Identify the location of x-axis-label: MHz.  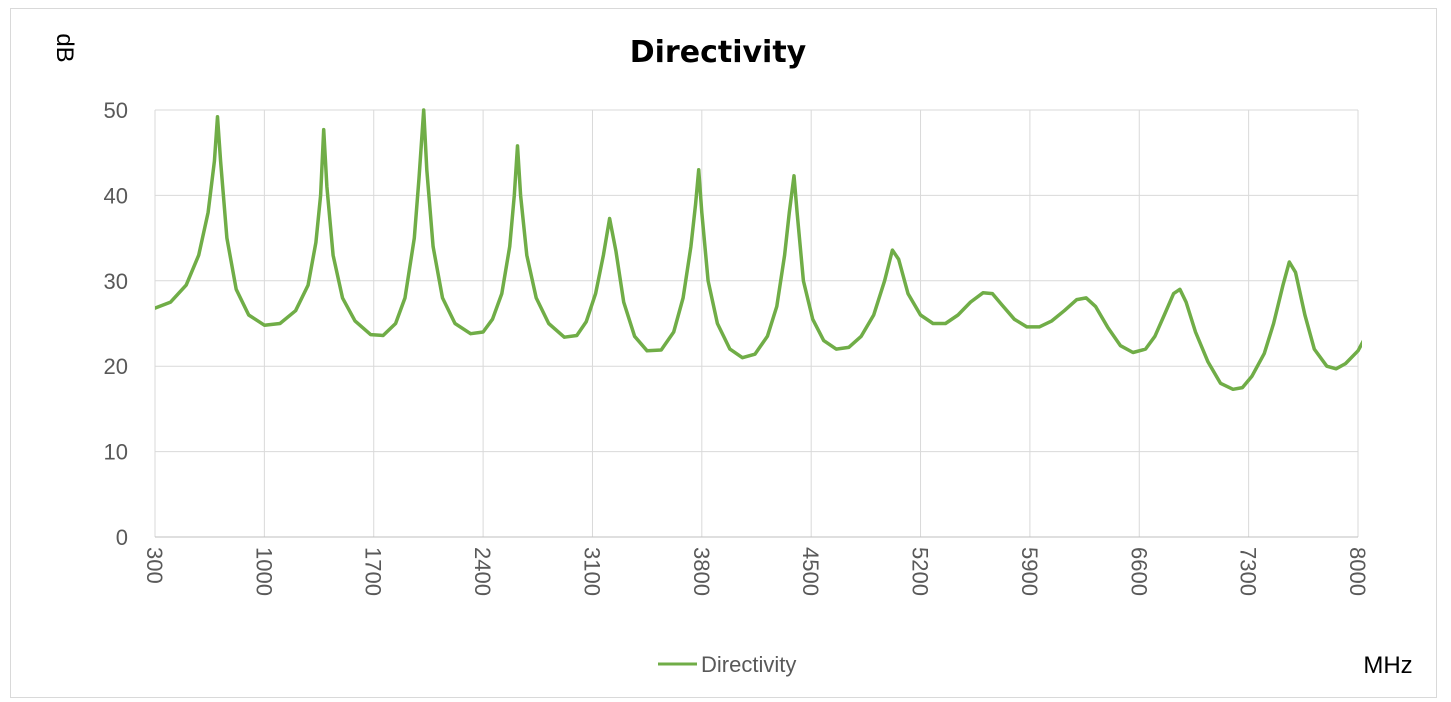
(1387, 665).